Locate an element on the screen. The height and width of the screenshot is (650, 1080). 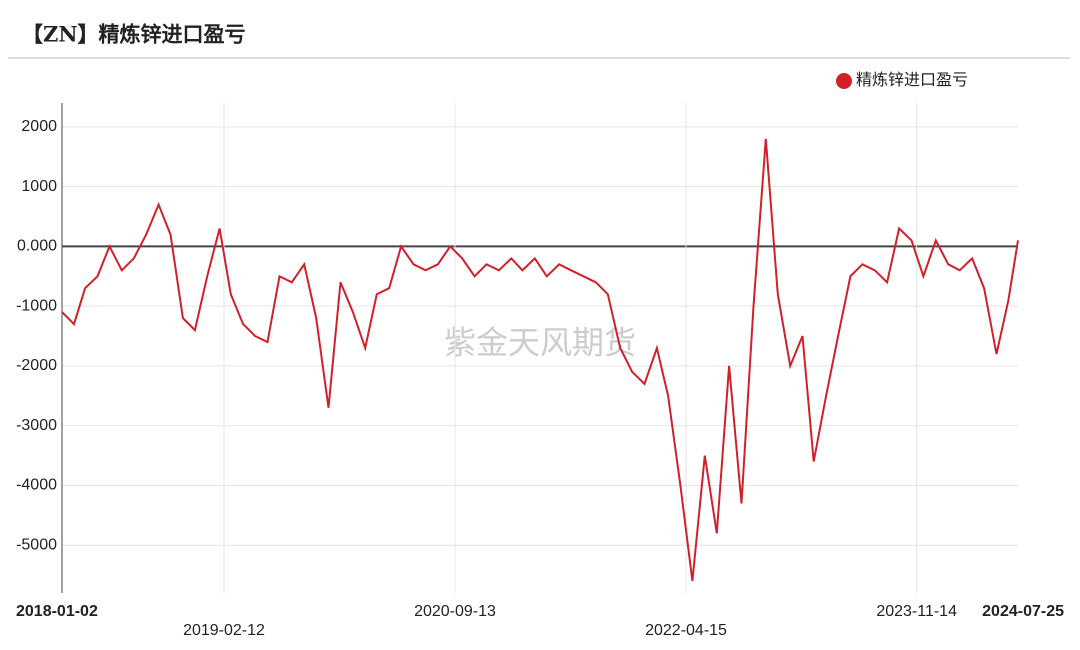
legend-swatch is located at coordinates (844, 81).